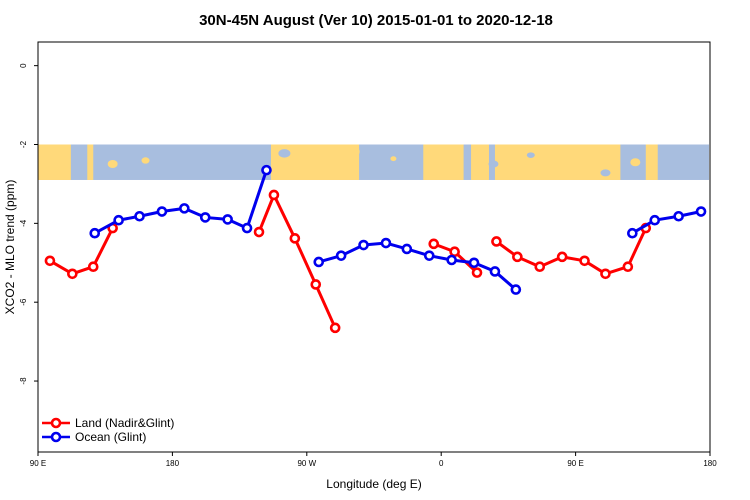 Image resolution: width=750 pixels, height=500 pixels. I want to click on x-axis-label: Longitude (deg E), so click(373, 484).